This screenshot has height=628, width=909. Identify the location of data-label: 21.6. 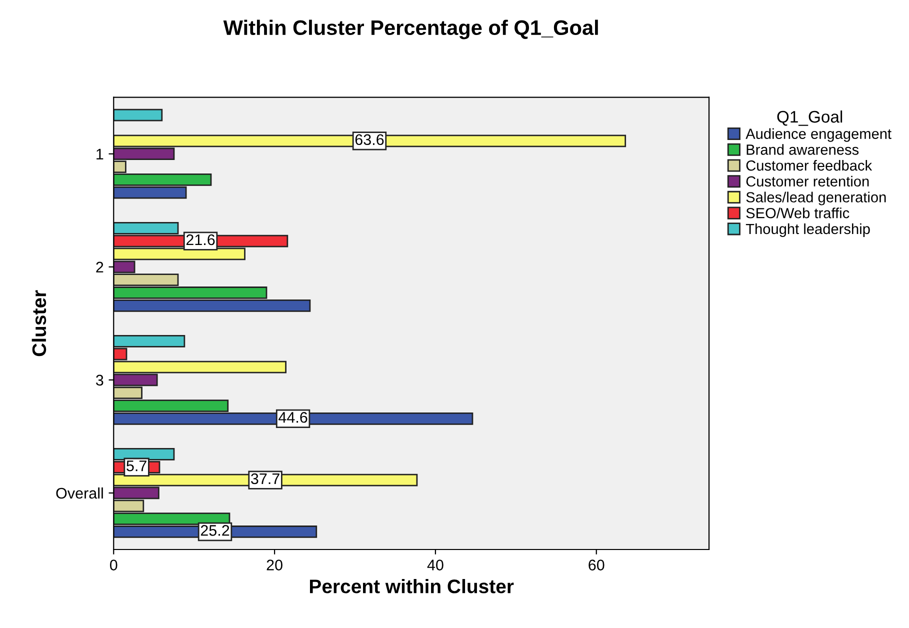
(200, 240).